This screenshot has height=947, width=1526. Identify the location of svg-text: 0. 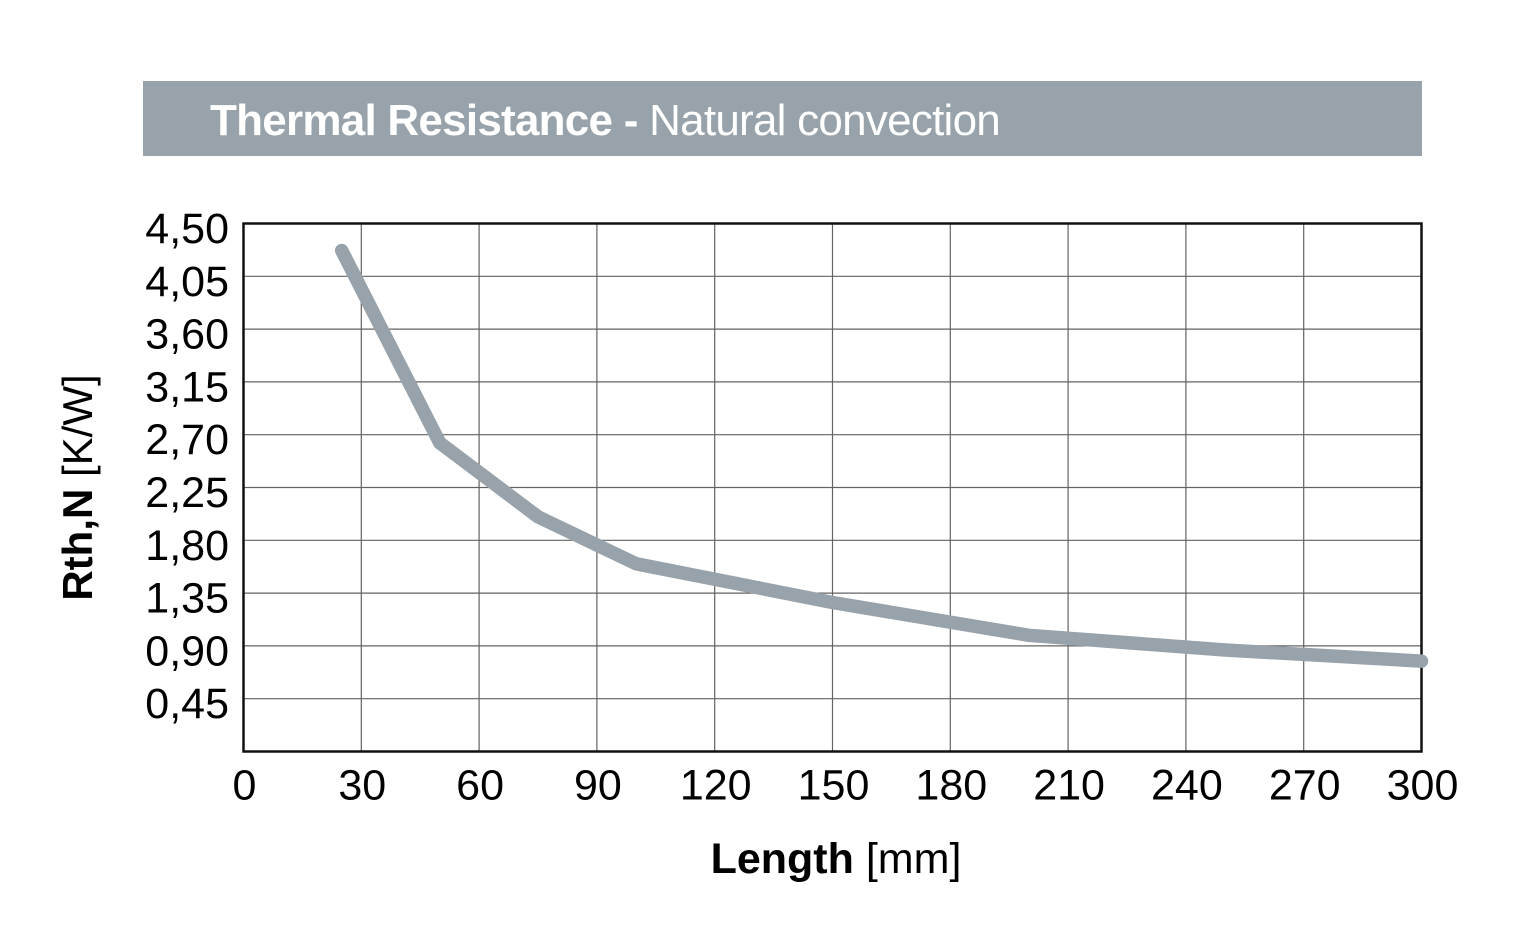
(245, 786).